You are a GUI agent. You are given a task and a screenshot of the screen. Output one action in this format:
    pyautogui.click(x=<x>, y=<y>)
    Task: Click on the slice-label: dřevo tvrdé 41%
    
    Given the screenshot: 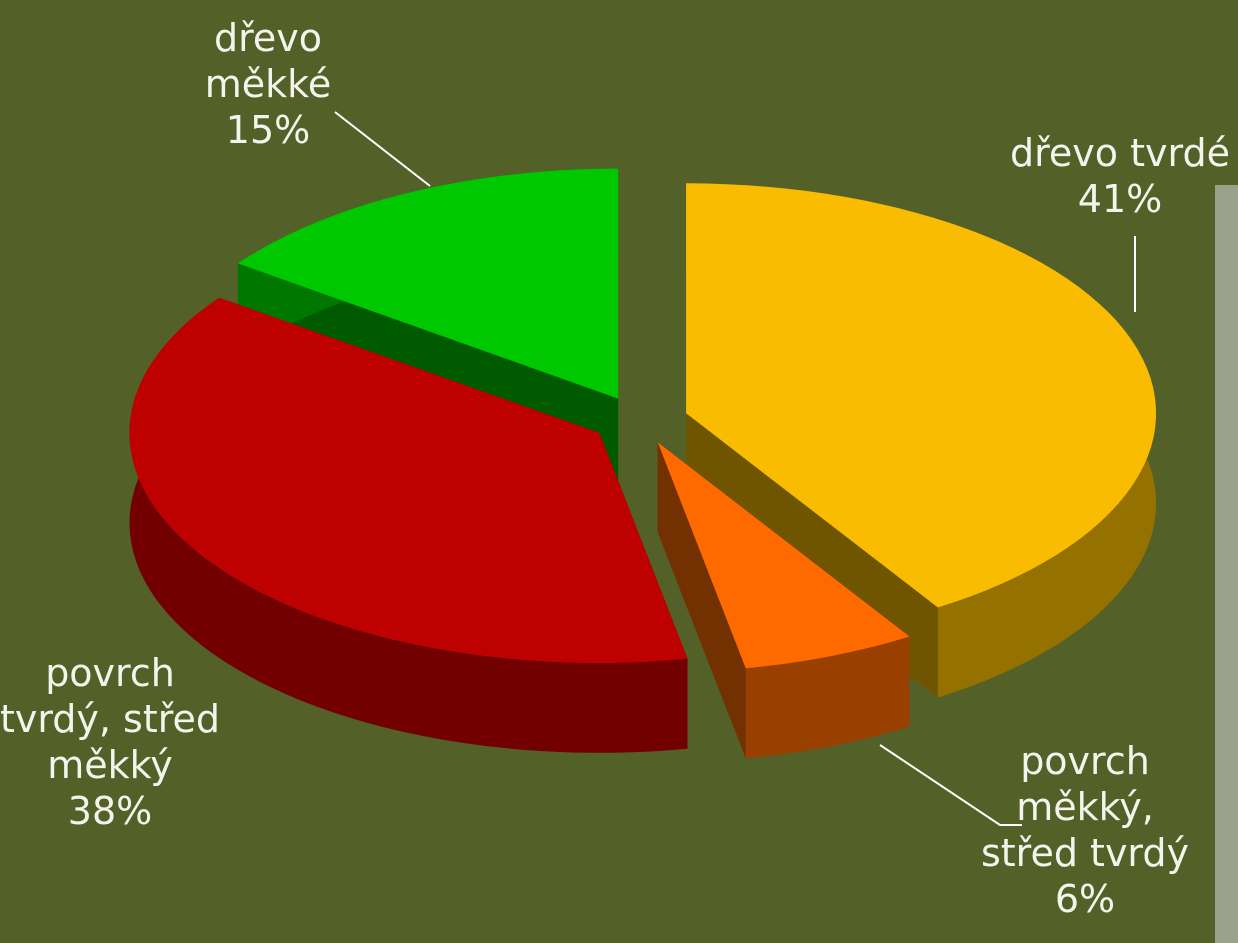 What is the action you would take?
    pyautogui.click(x=1114, y=176)
    